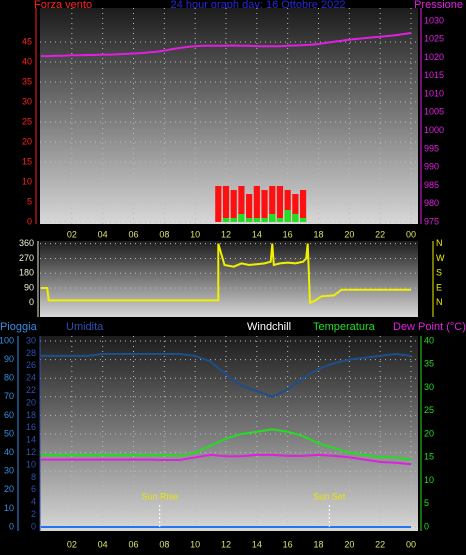 This screenshot has width=466, height=555. What do you see at coordinates (429, 387) in the screenshot?
I see `y2-tick-label: 30` at bounding box center [429, 387].